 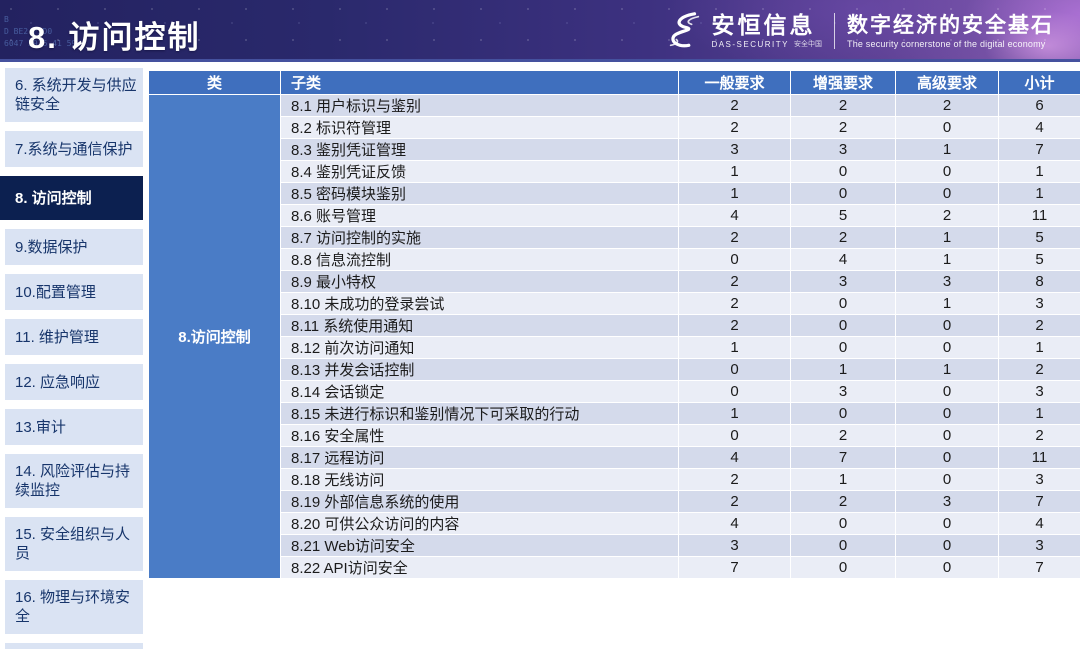 I want to click on brand-name-en-text: DAS-SECURITY, so click(x=750, y=44).